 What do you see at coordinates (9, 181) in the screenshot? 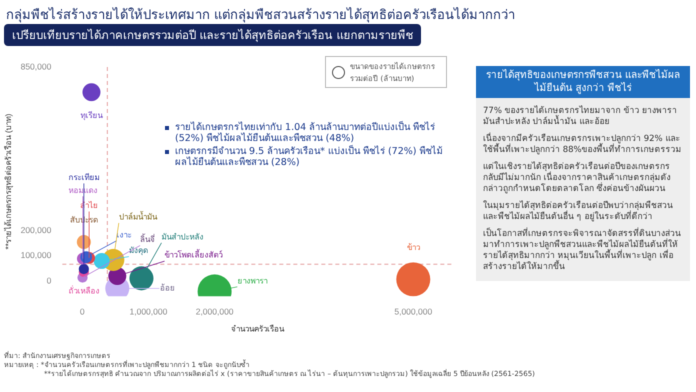
I see `y-axis-title: **รายได้เกษตรกรสุทธิต่อครัวเรือน (บาท)` at bounding box center [9, 181].